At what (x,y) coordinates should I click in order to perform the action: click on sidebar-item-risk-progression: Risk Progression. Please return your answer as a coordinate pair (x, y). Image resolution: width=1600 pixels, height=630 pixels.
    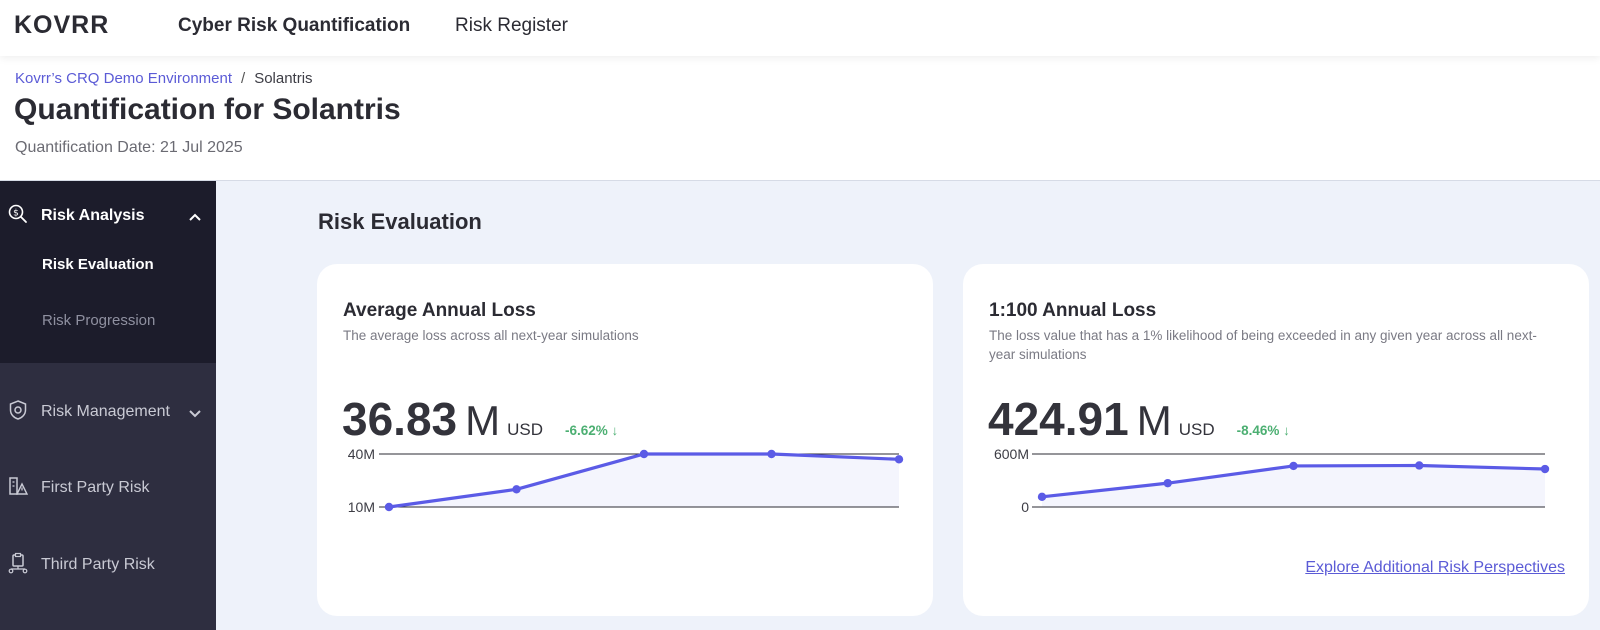
    Looking at the image, I should click on (99, 320).